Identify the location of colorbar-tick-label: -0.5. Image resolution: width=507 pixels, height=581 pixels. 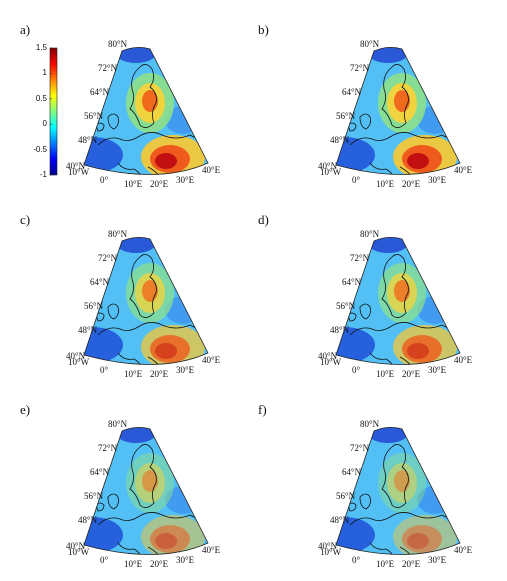
(40, 149).